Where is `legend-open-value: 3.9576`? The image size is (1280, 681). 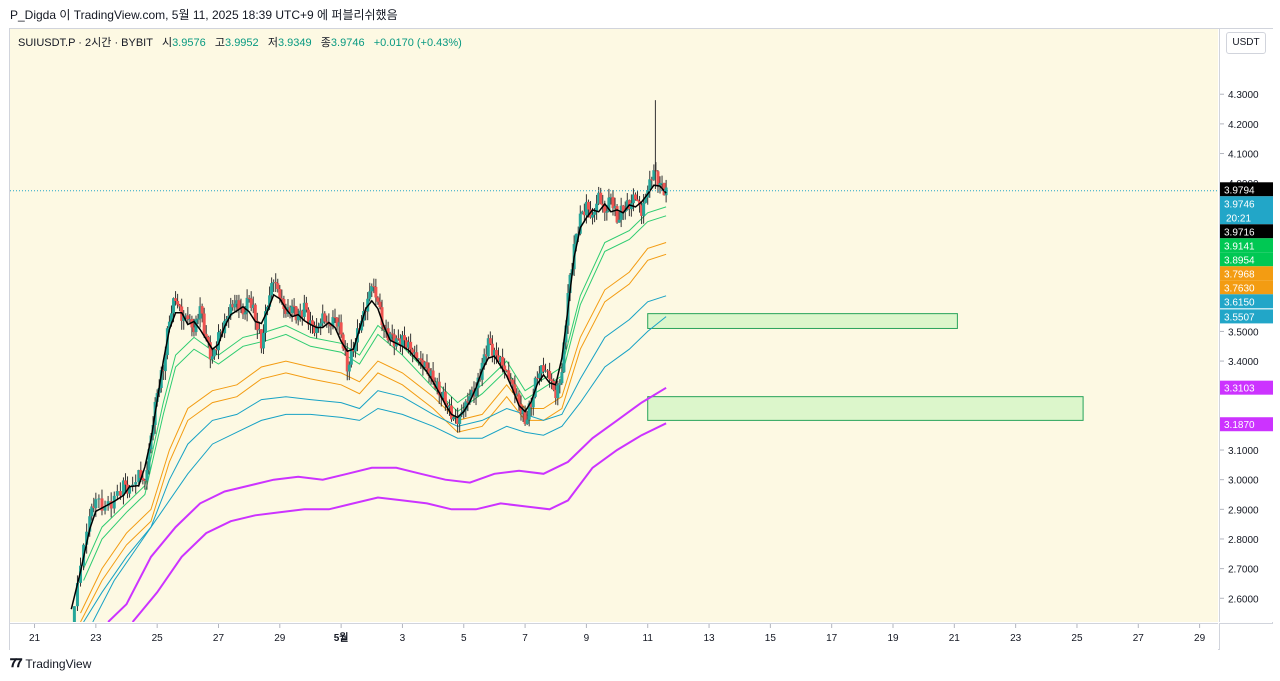 legend-open-value: 3.9576 is located at coordinates (189, 43).